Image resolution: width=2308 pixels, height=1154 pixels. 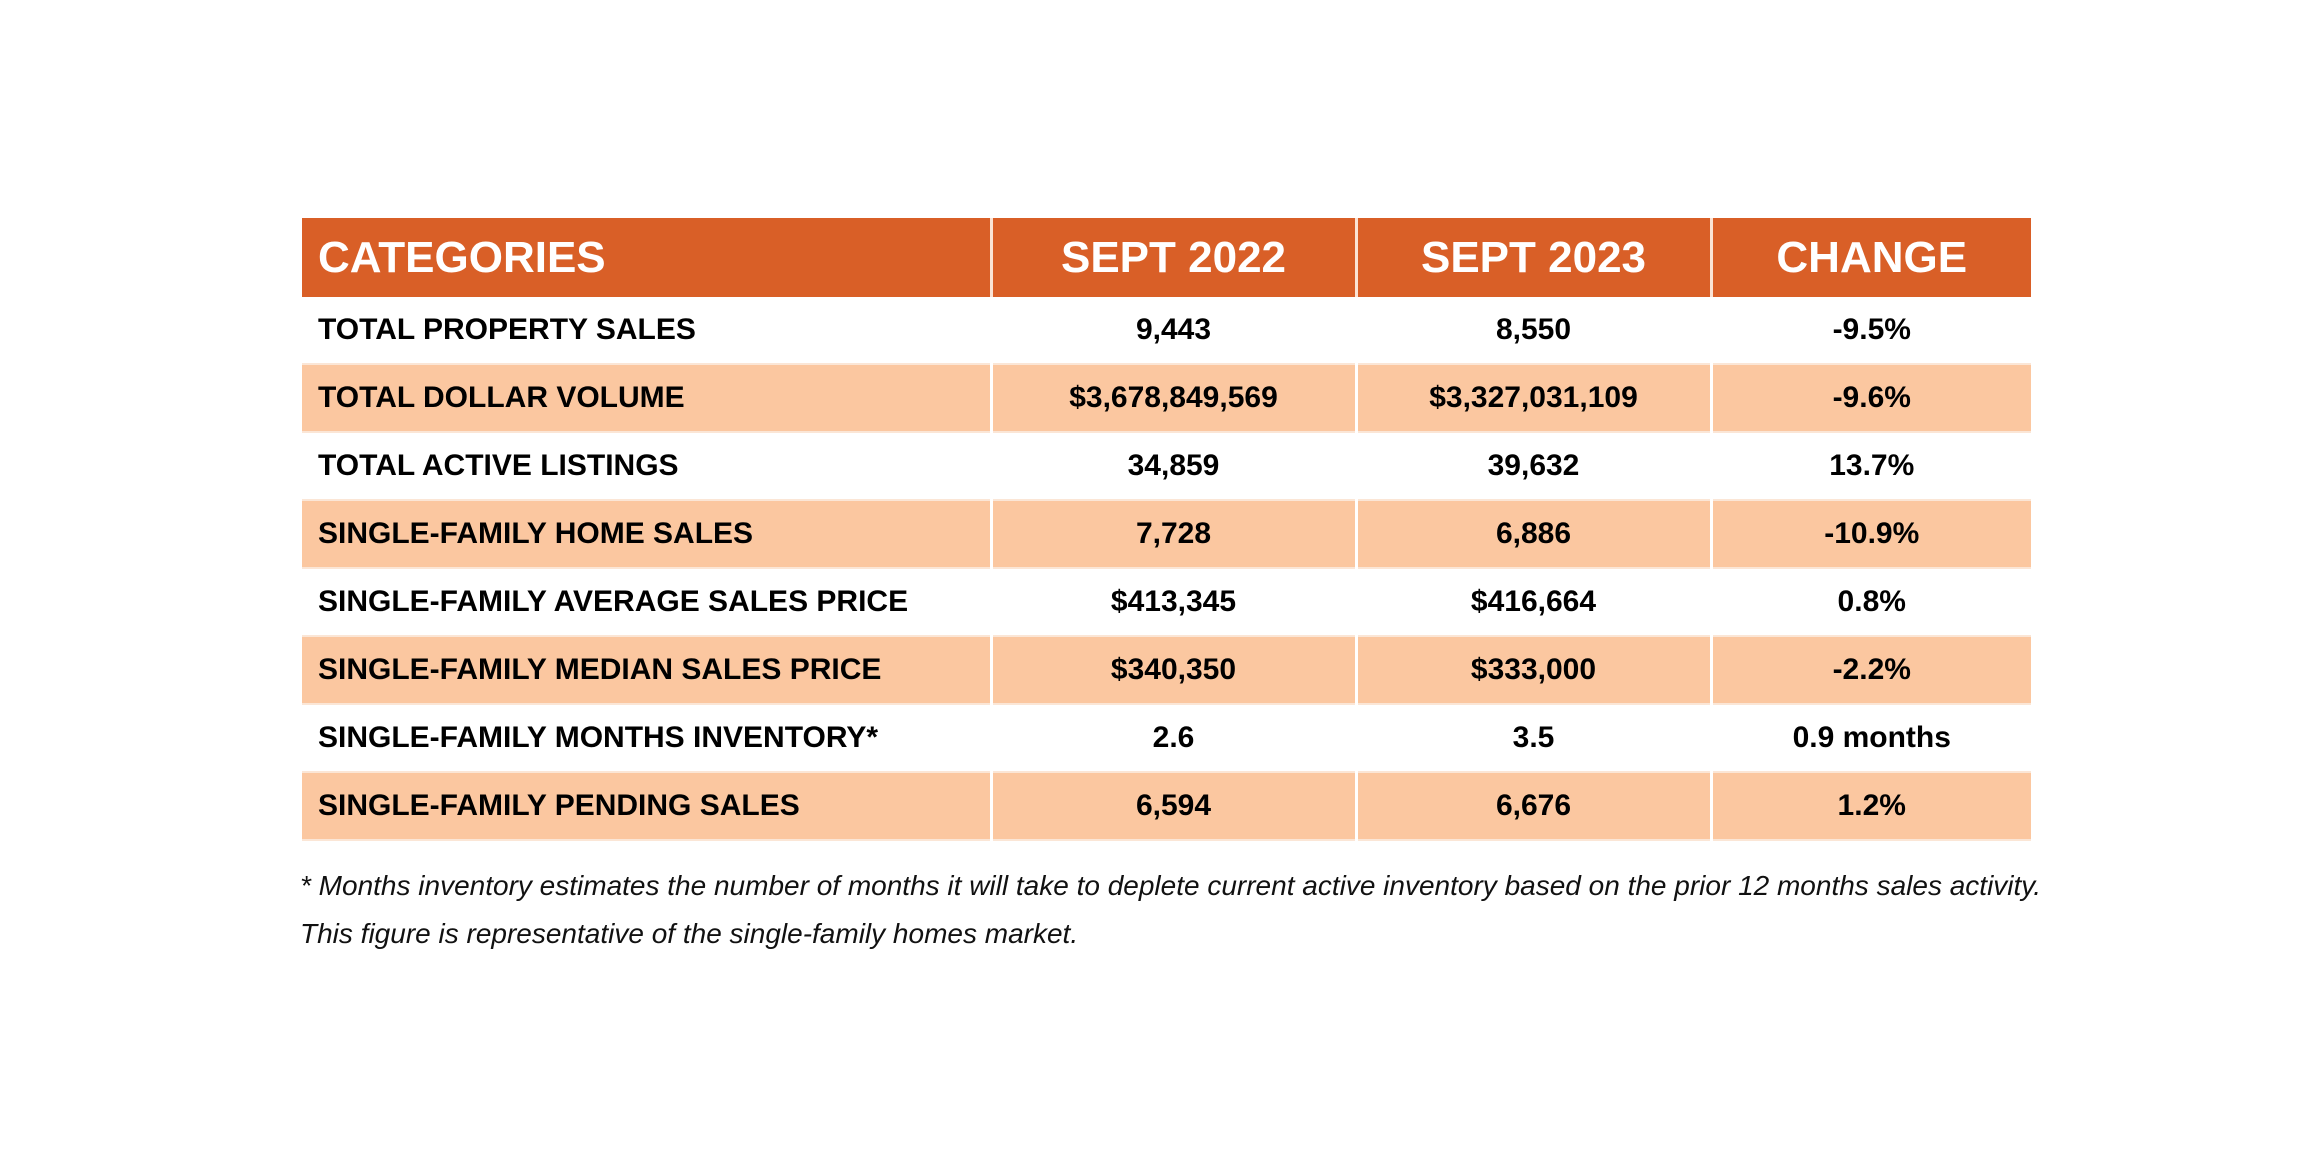 I want to click on cell-sept-2022: 34,859, so click(x=1174, y=466).